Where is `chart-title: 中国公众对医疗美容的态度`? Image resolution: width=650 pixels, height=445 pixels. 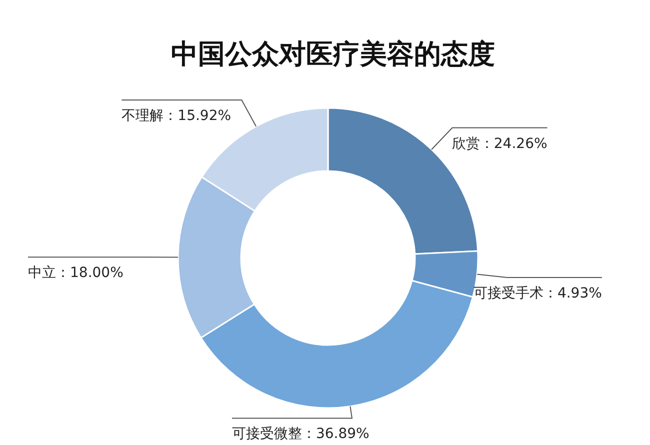
chart-title: 中国公众对医疗美容的态度 is located at coordinates (333, 54).